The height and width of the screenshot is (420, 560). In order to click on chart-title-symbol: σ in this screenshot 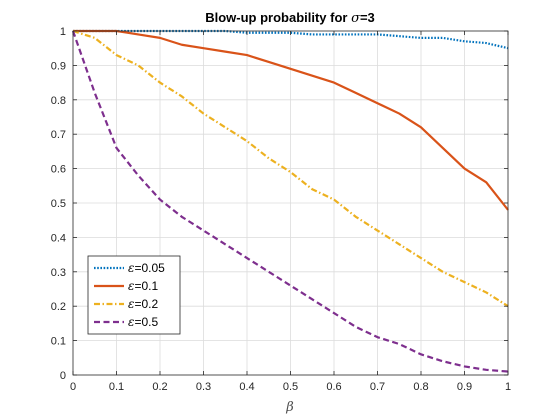, I will do `click(356, 18)`.